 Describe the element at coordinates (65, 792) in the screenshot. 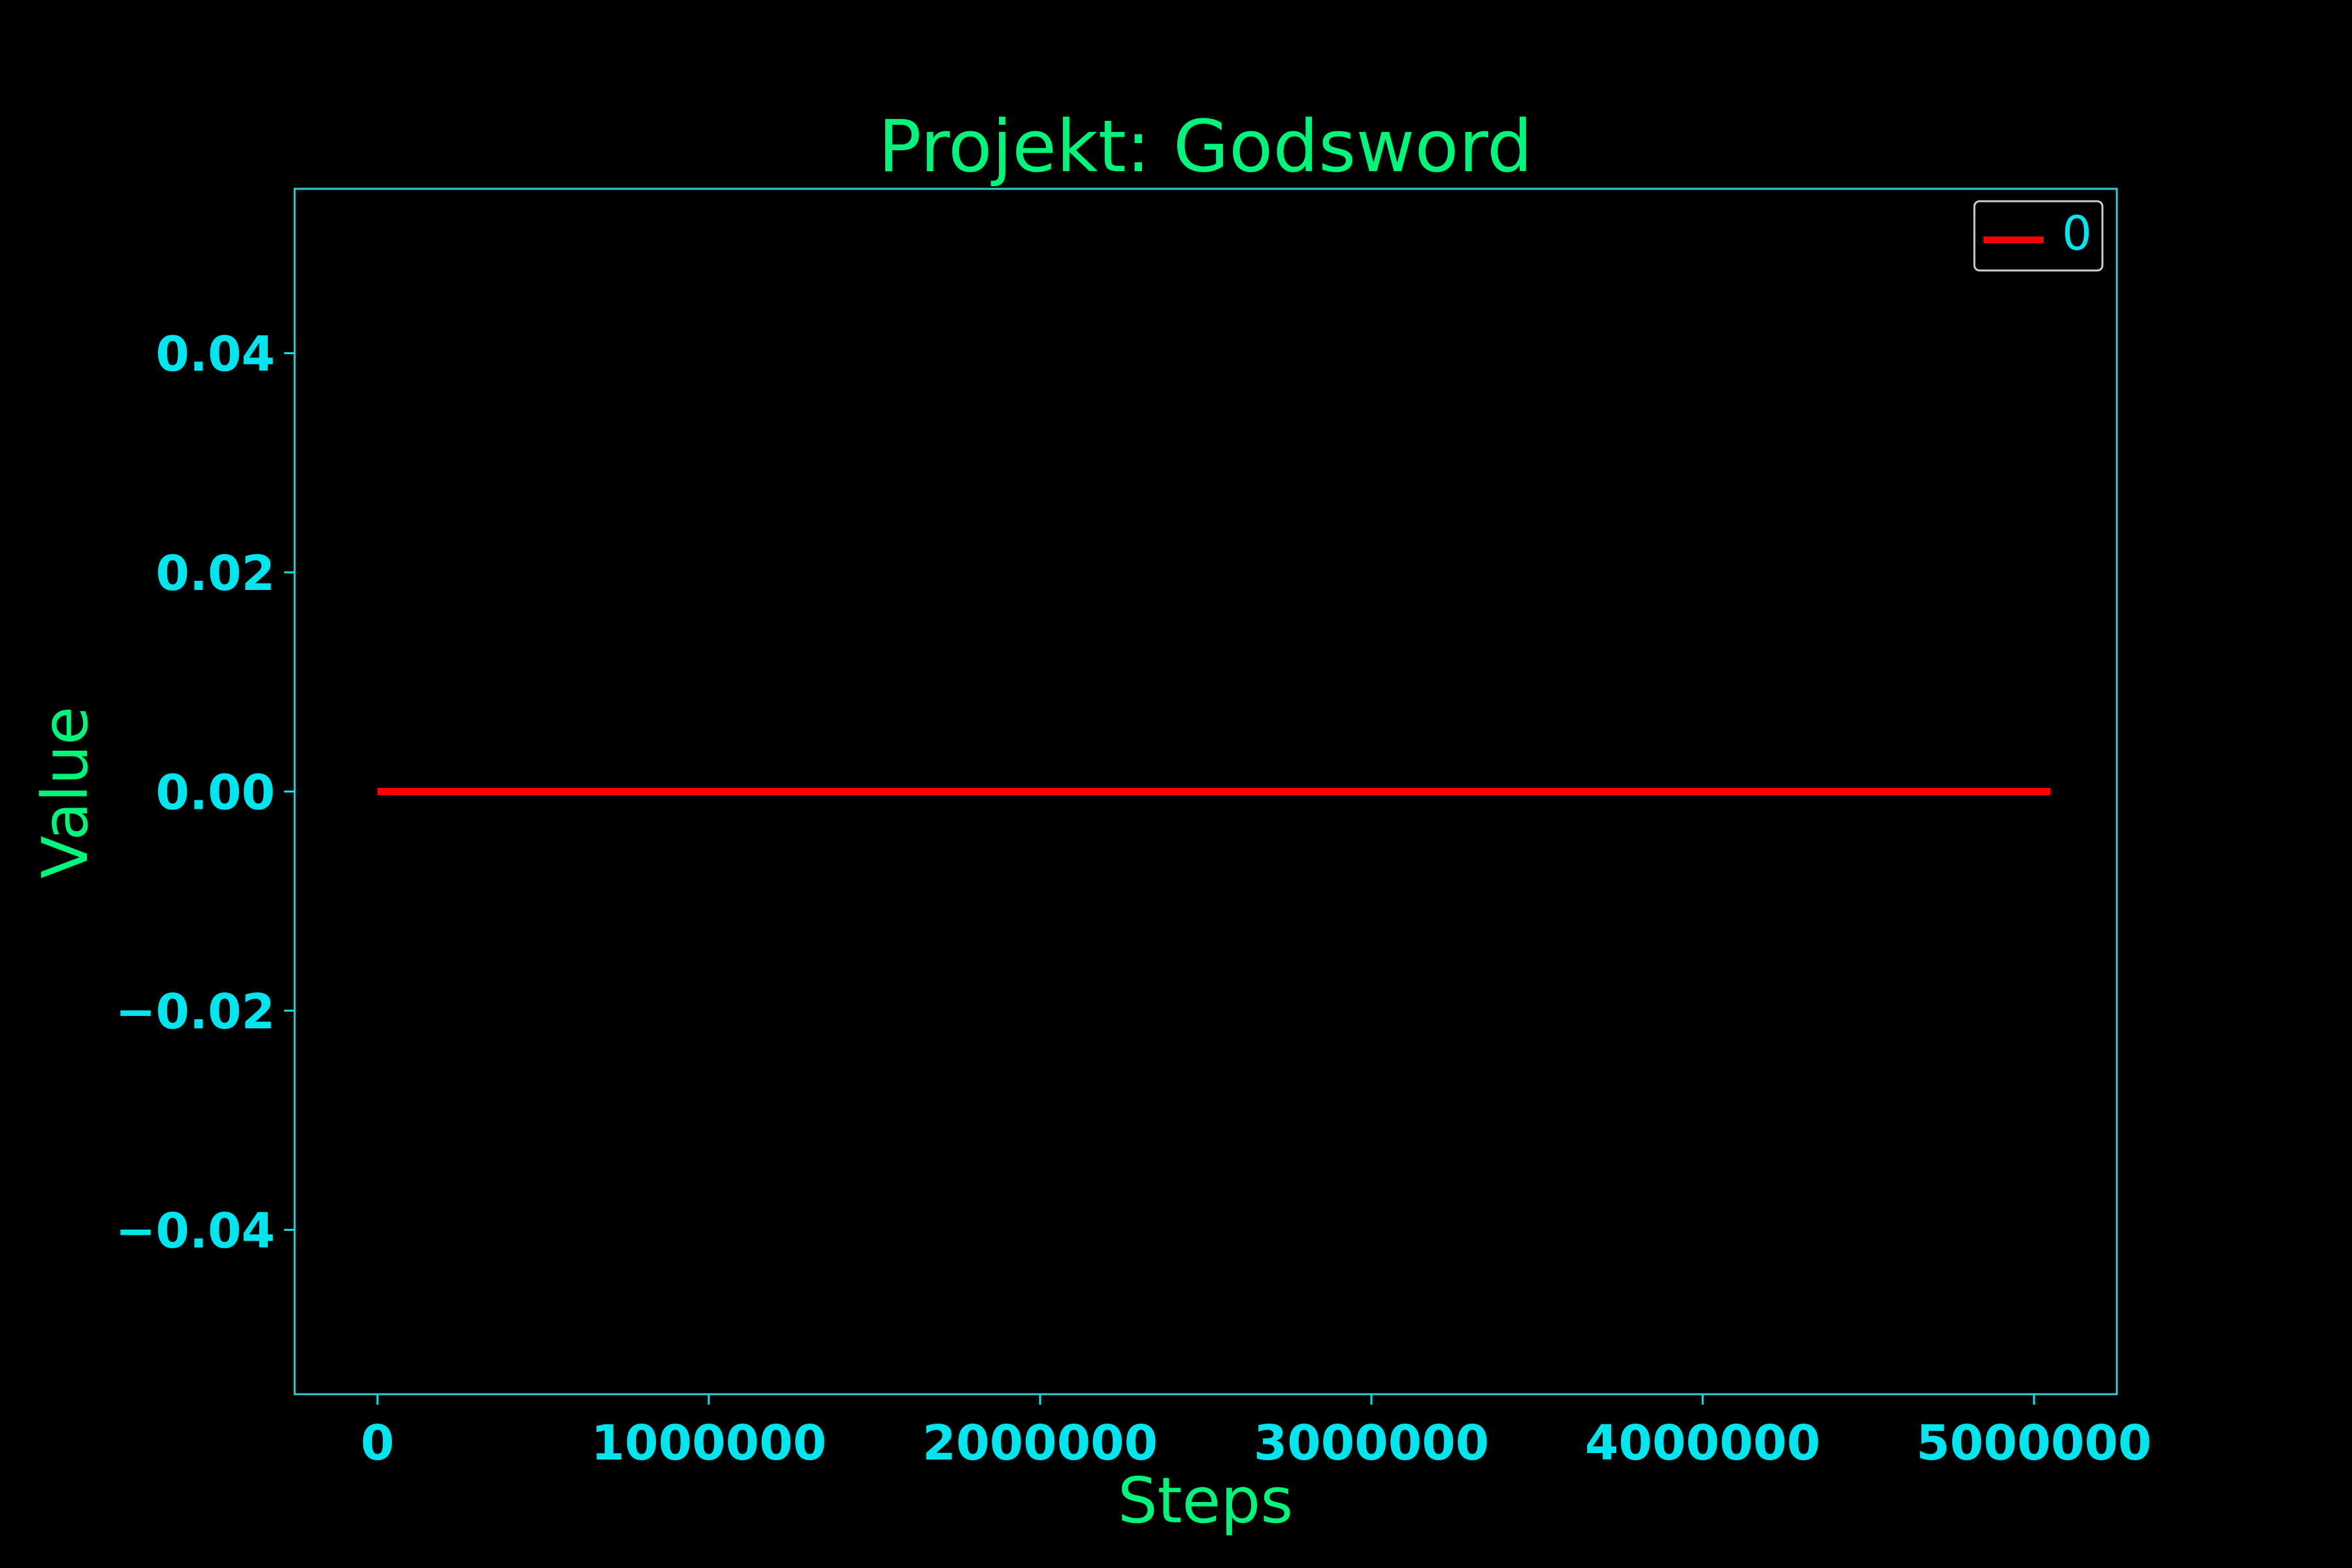

I see `y-axis-label: Value` at that location.